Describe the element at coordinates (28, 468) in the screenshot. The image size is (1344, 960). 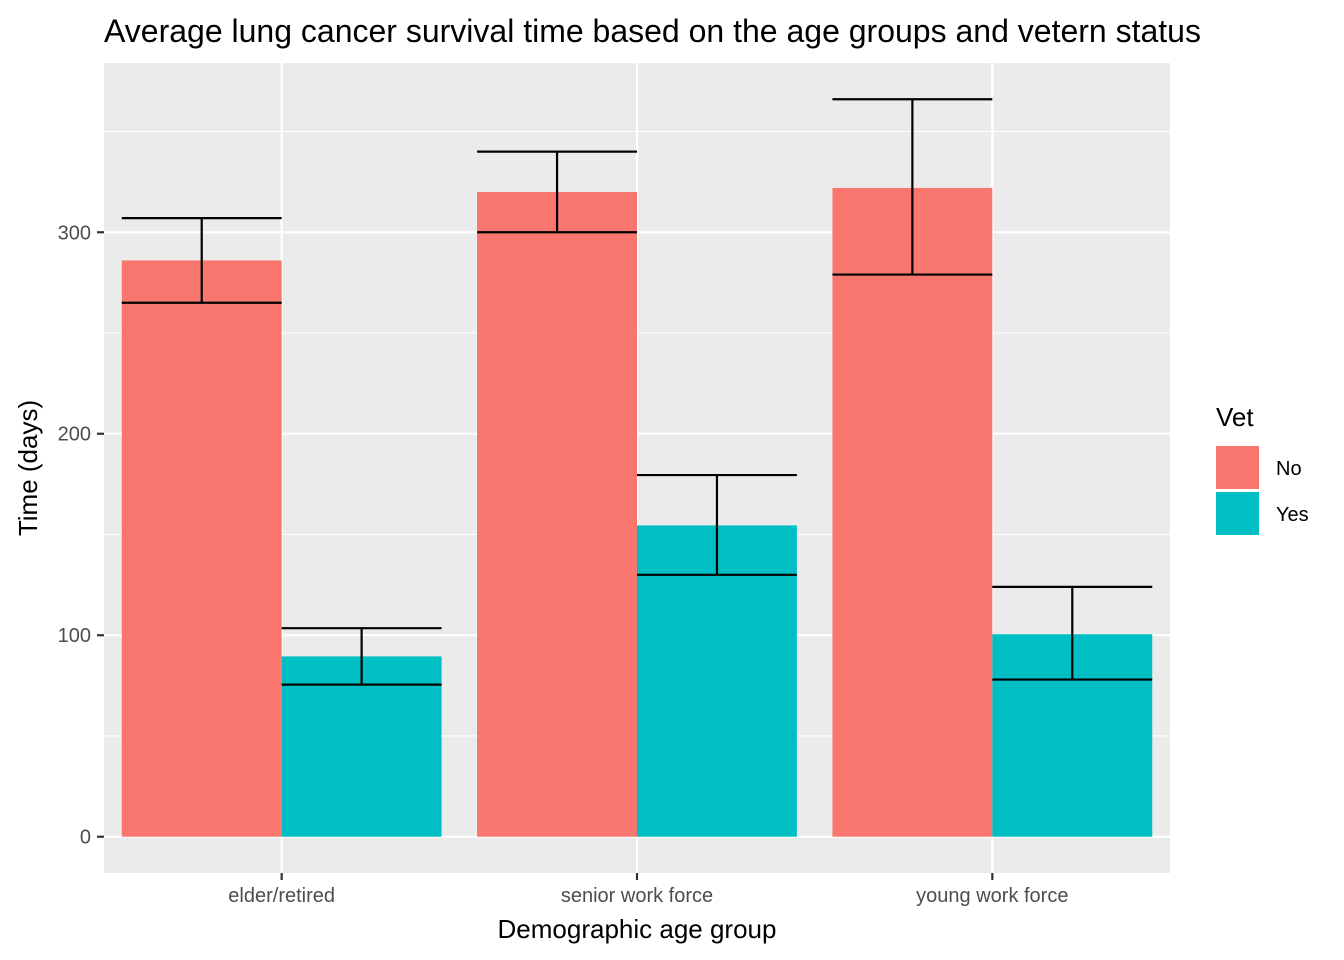
I see `y-axis-title: Time (days)` at that location.